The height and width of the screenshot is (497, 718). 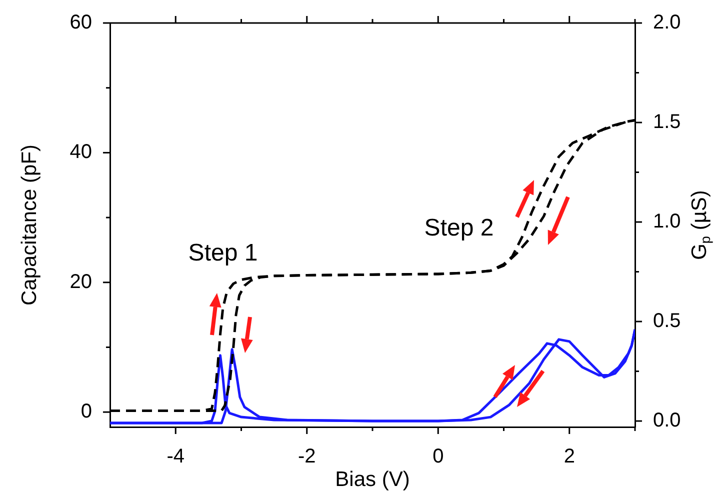 I want to click on x-tick-label: 0, so click(x=438, y=457).